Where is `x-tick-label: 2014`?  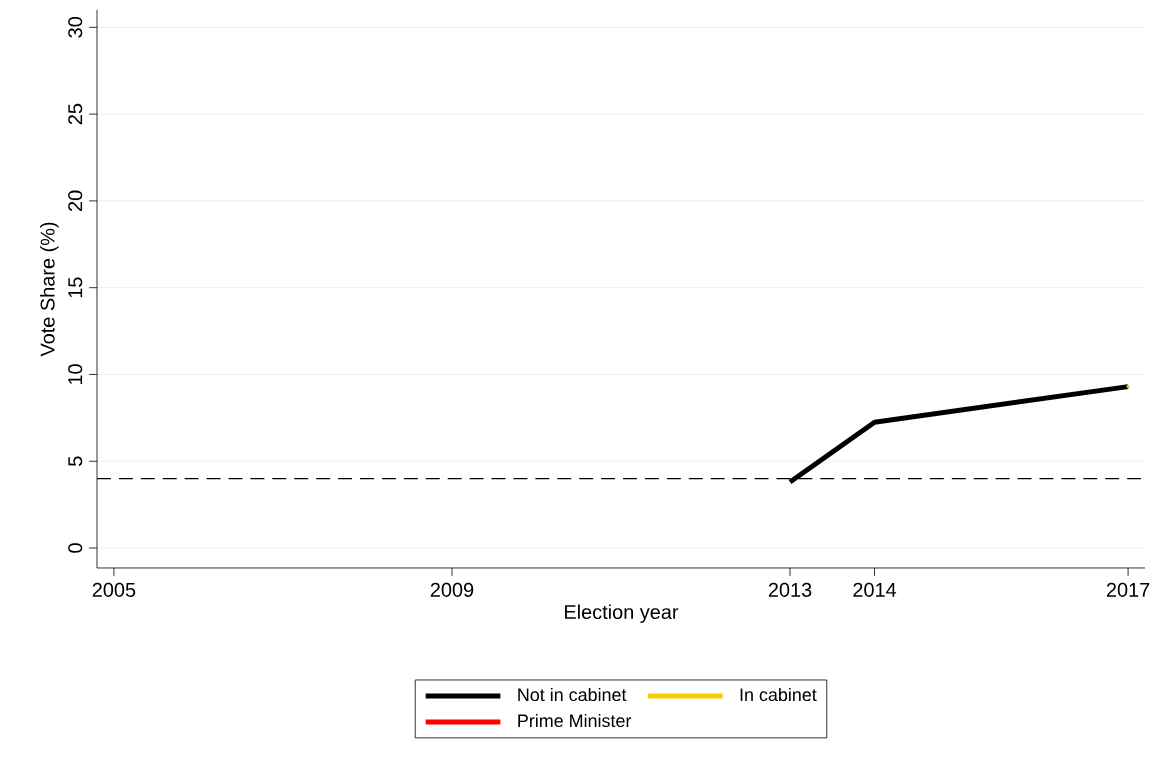
x-tick-label: 2014 is located at coordinates (875, 589).